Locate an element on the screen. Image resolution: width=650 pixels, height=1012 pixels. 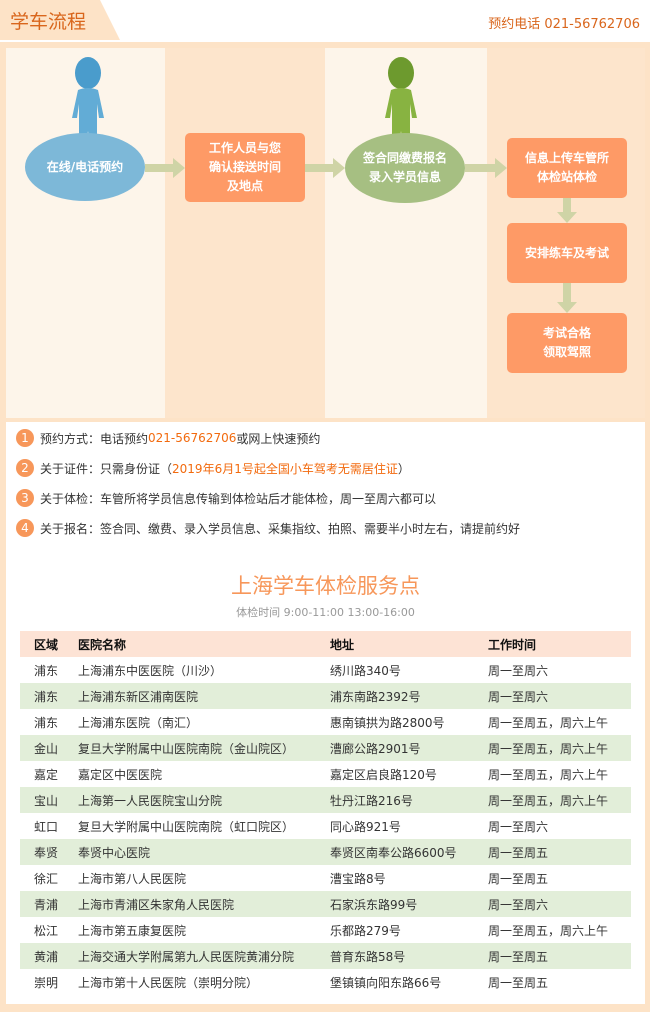
number-badge: 4 is located at coordinates (25, 528).